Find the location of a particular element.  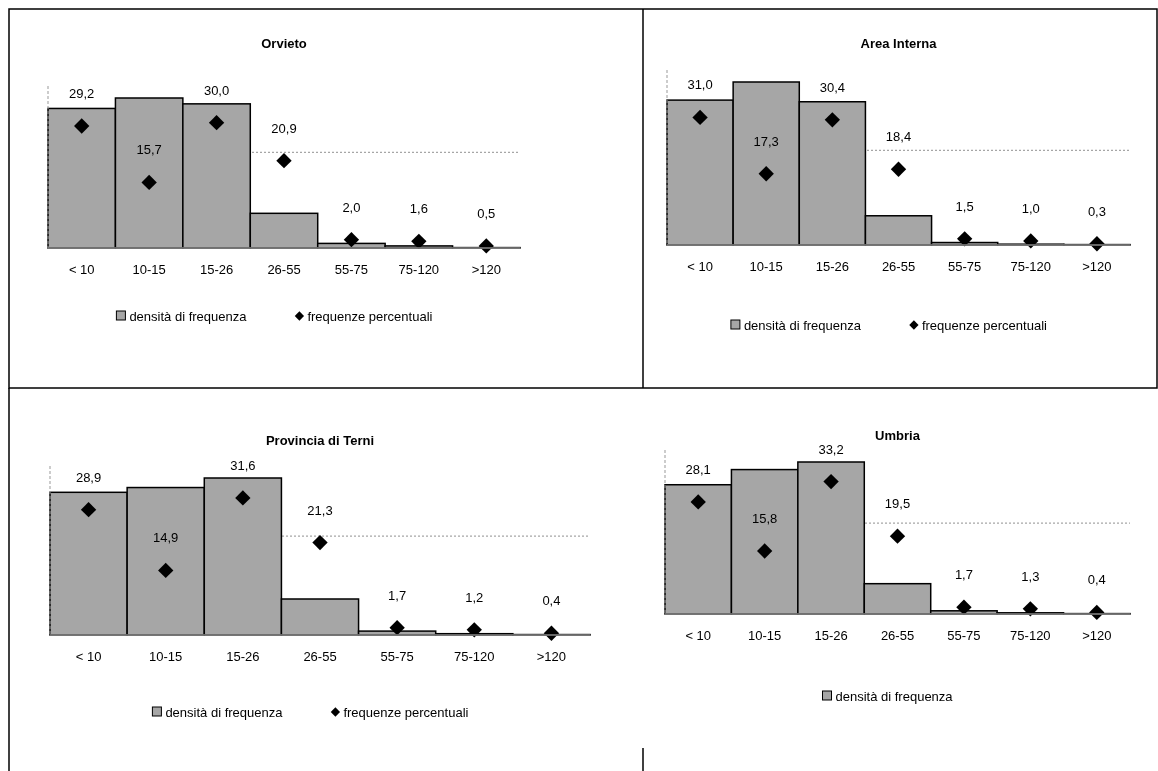

data-label: 33,2 is located at coordinates (831, 449).